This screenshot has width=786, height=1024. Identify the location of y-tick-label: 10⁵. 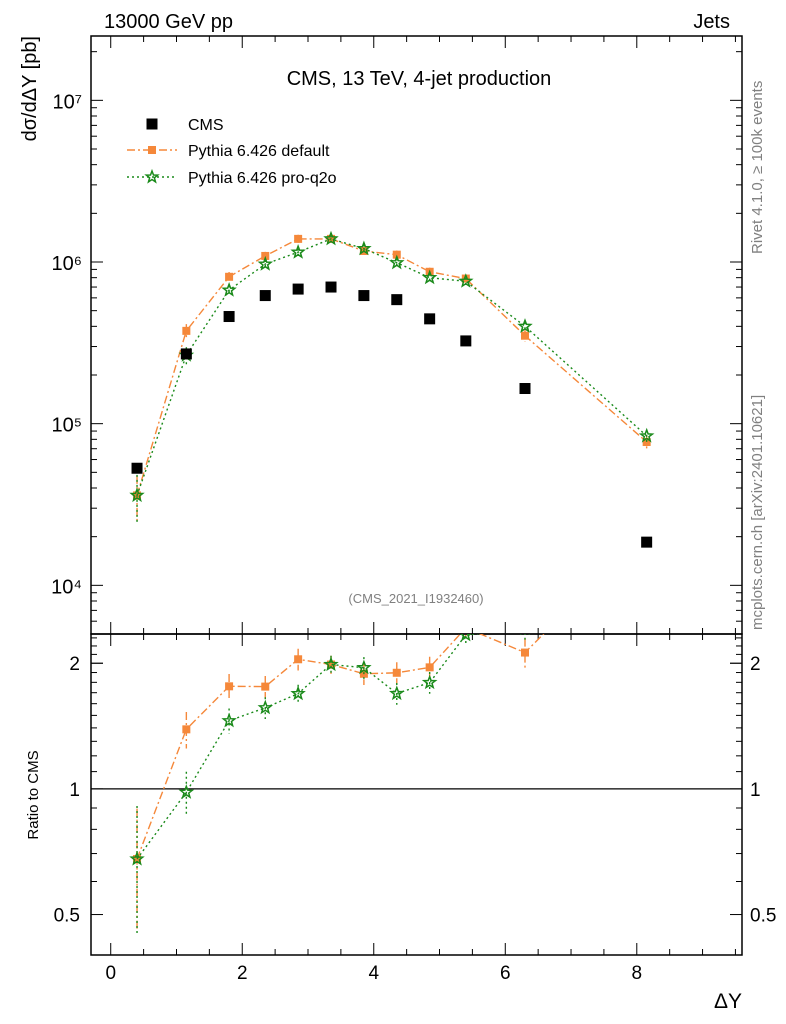
(66, 426).